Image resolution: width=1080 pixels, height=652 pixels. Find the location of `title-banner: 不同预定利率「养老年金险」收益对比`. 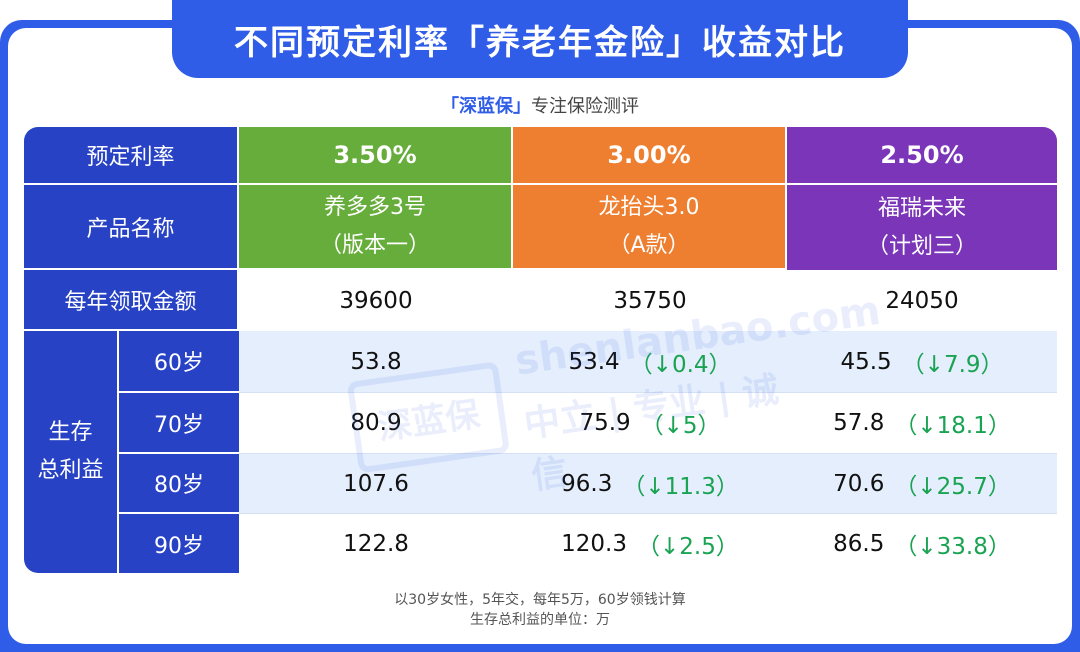

title-banner: 不同预定利率「养老年金险」收益对比 is located at coordinates (540, 39).